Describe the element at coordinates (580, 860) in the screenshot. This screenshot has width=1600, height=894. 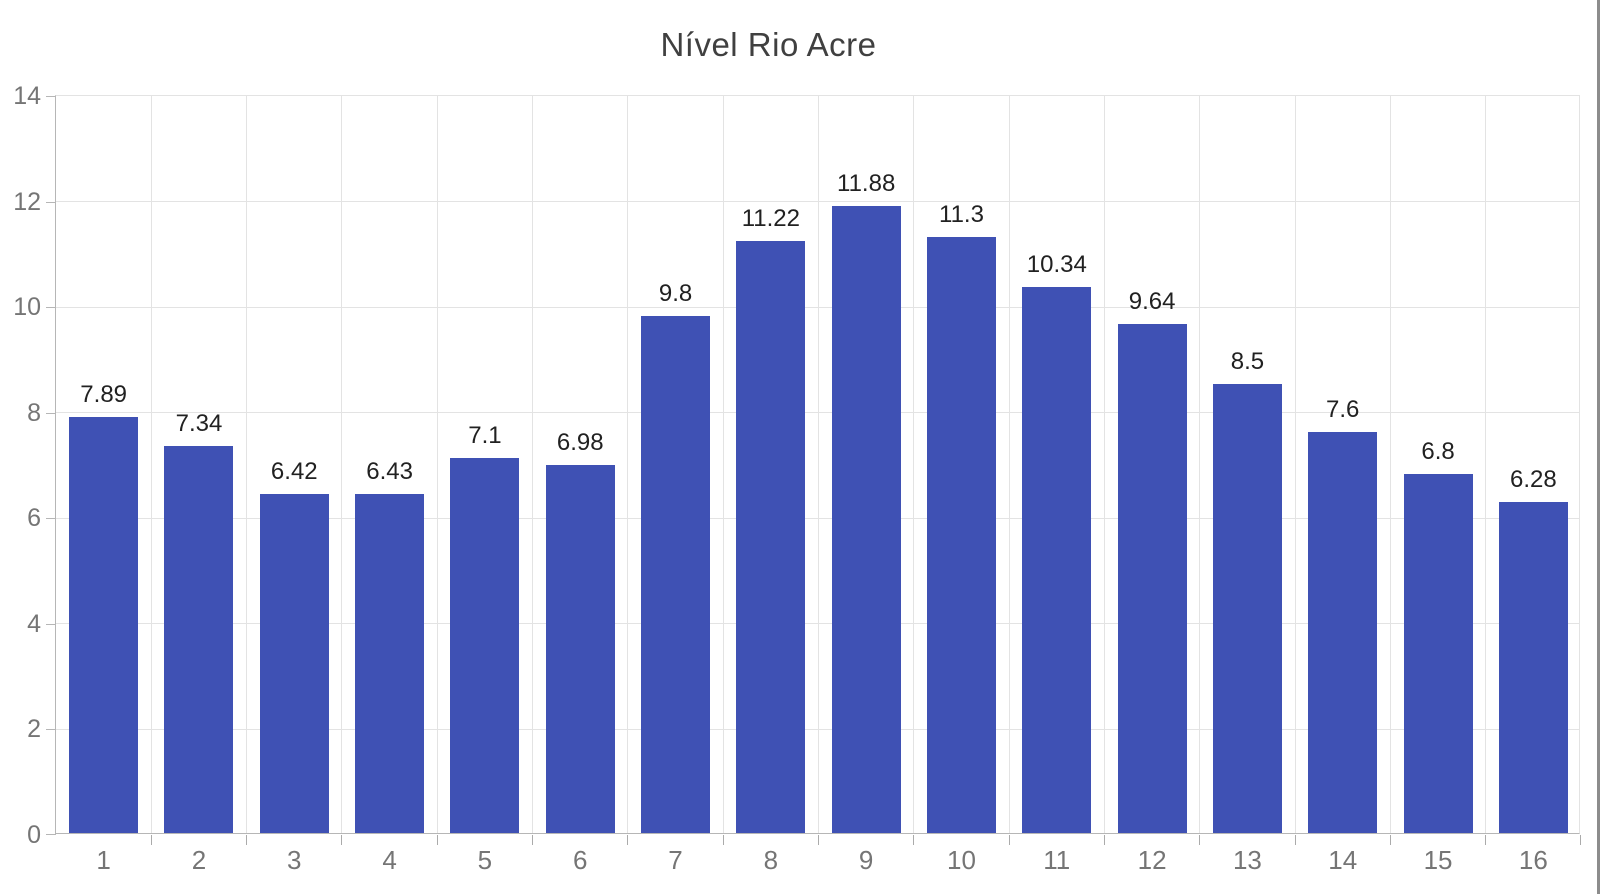
I see `x-axis-label: 6` at that location.